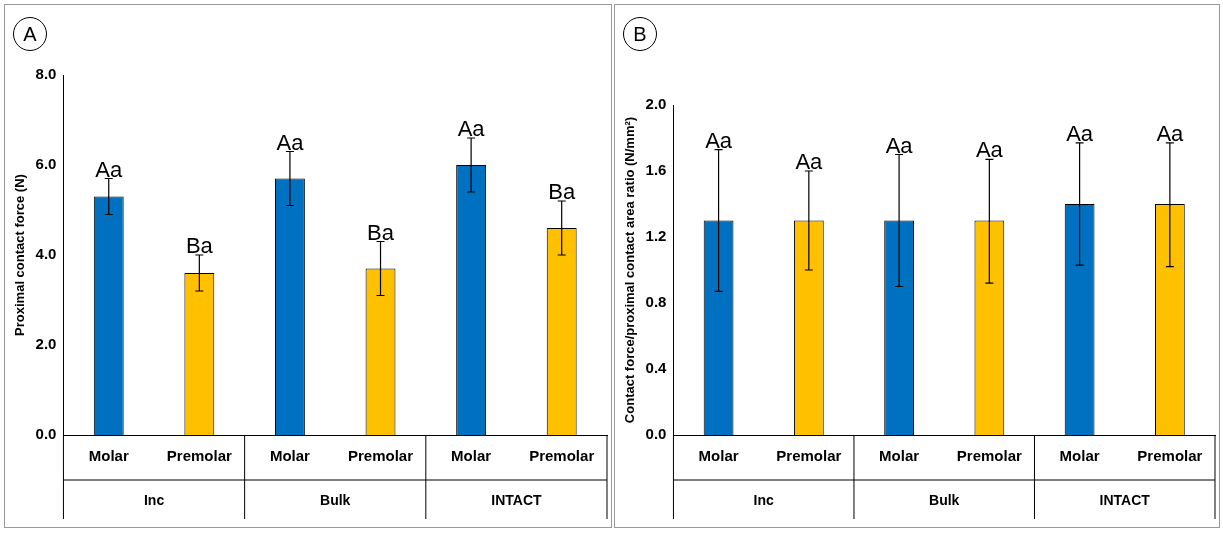  I want to click on chart-title: B, so click(640, 34).